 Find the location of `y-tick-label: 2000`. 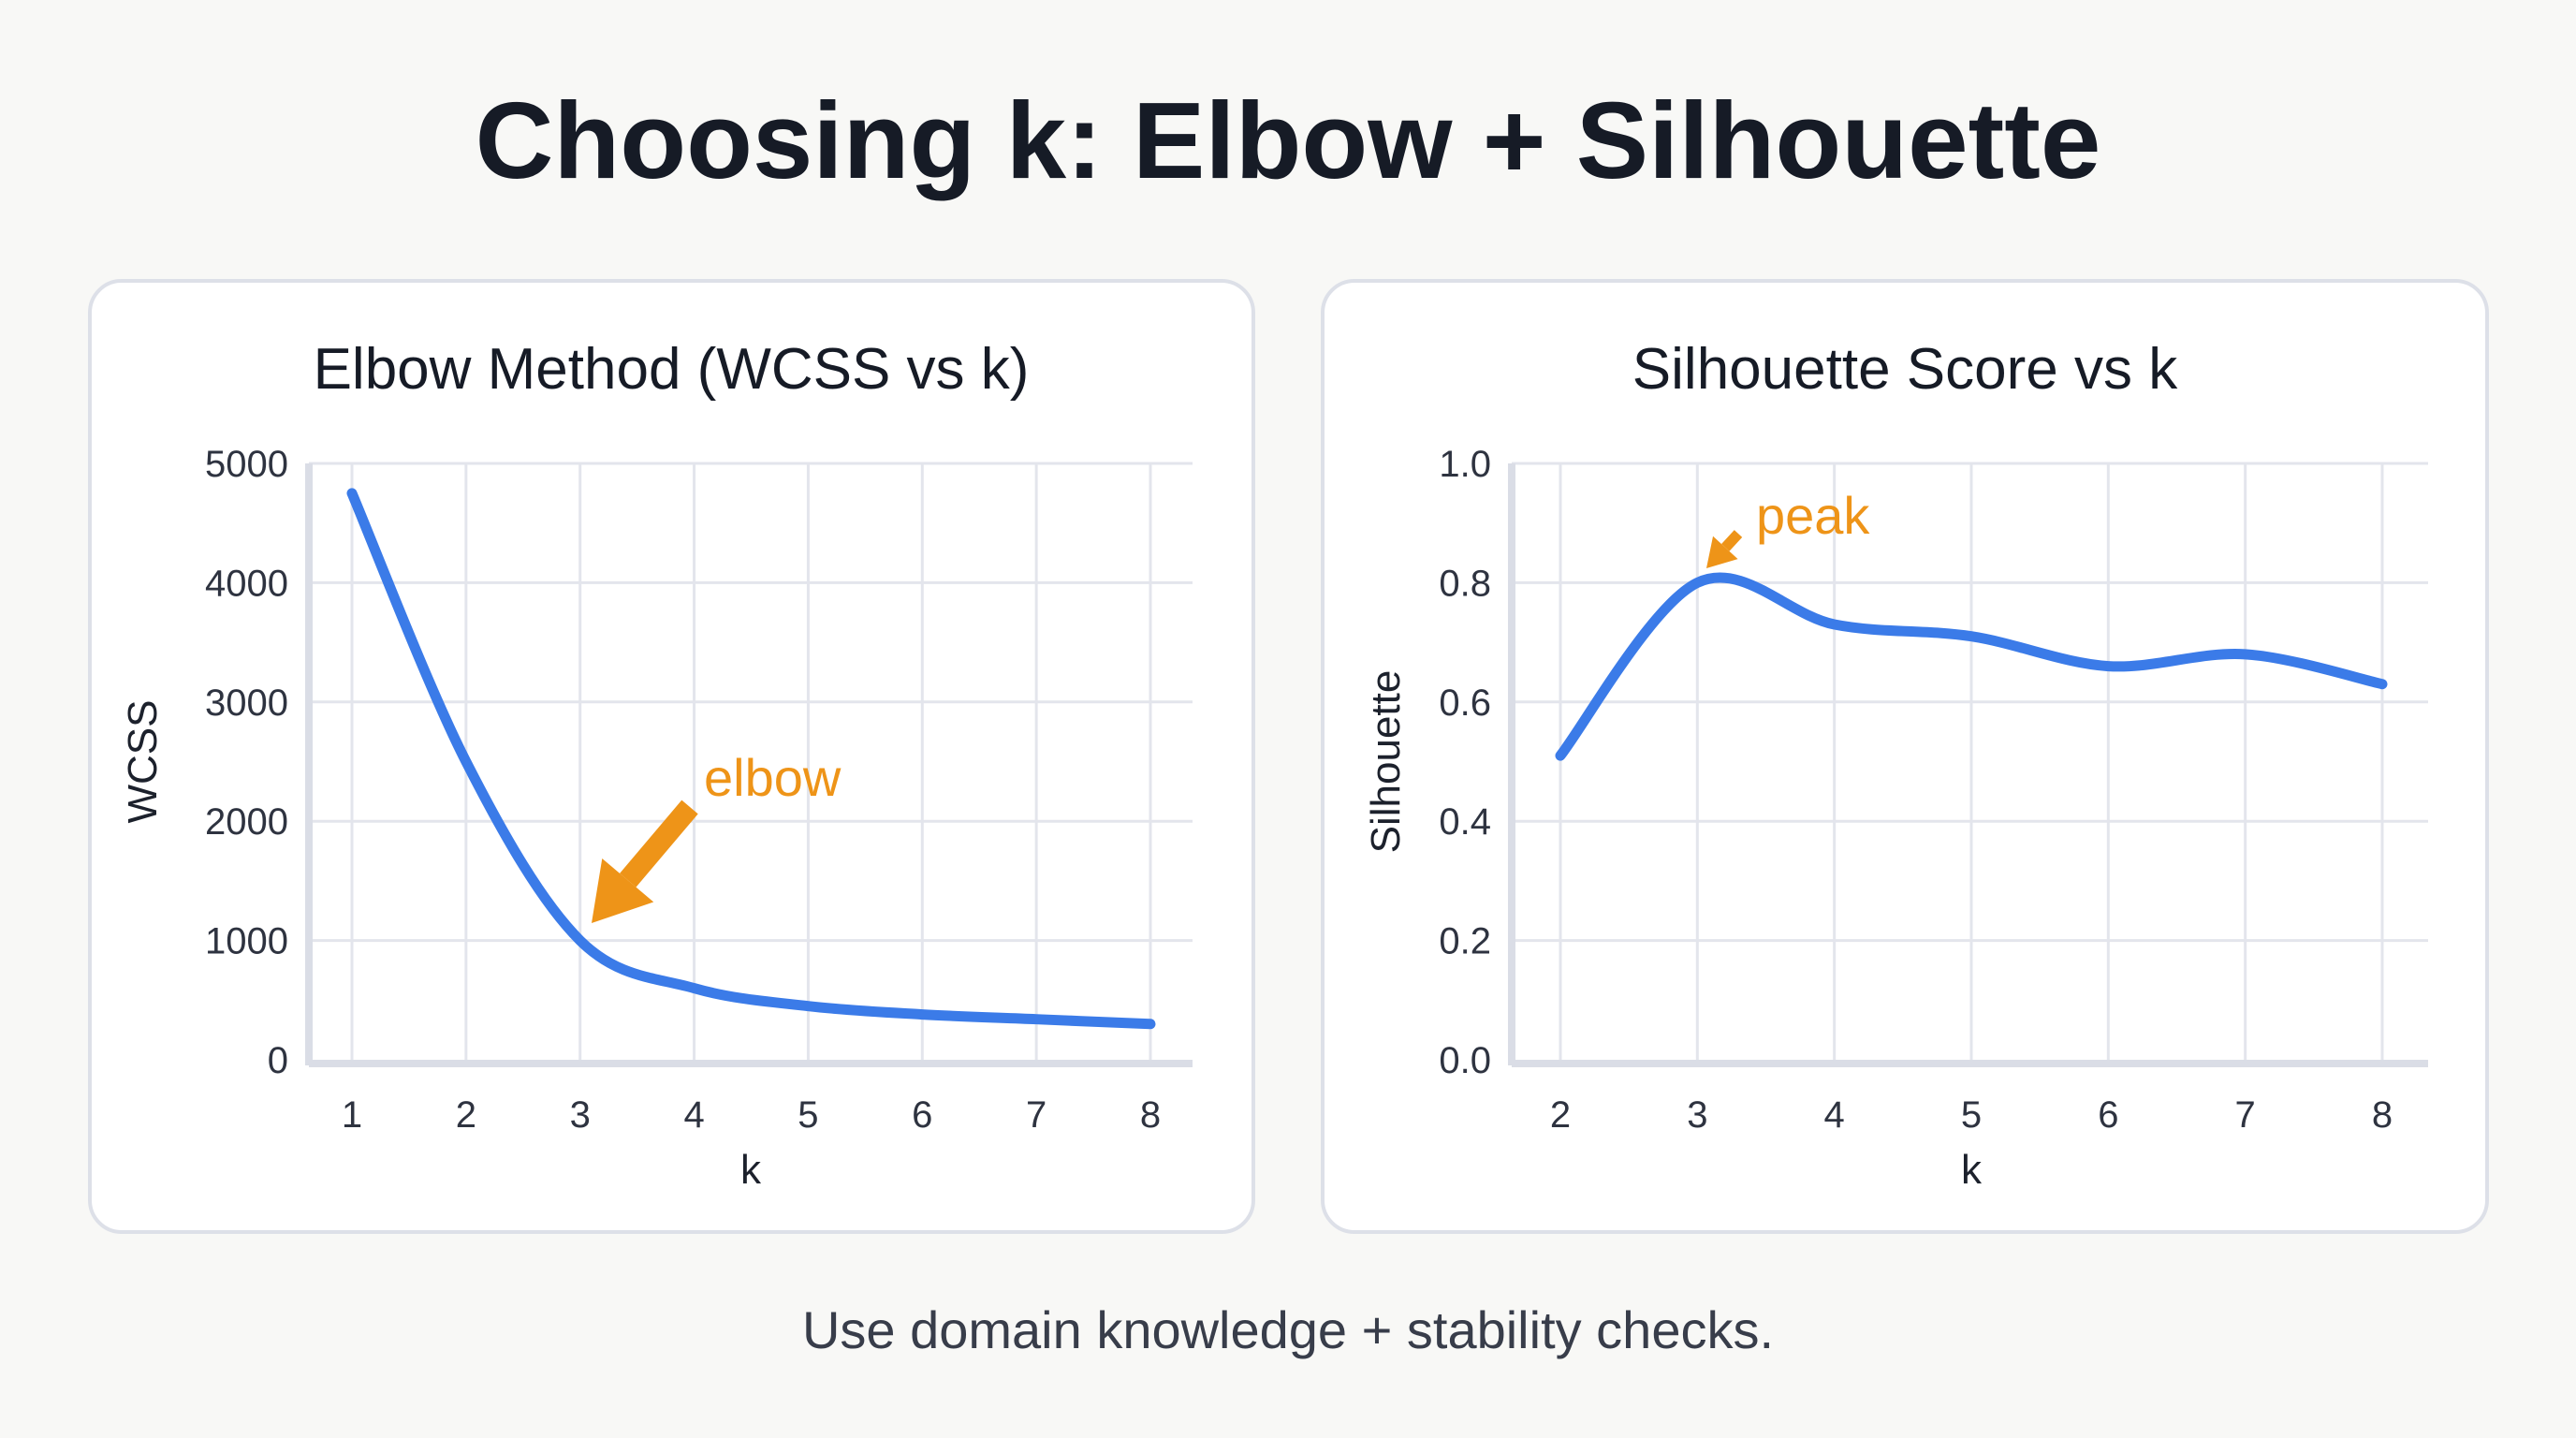

y-tick-label: 2000 is located at coordinates (247, 822).